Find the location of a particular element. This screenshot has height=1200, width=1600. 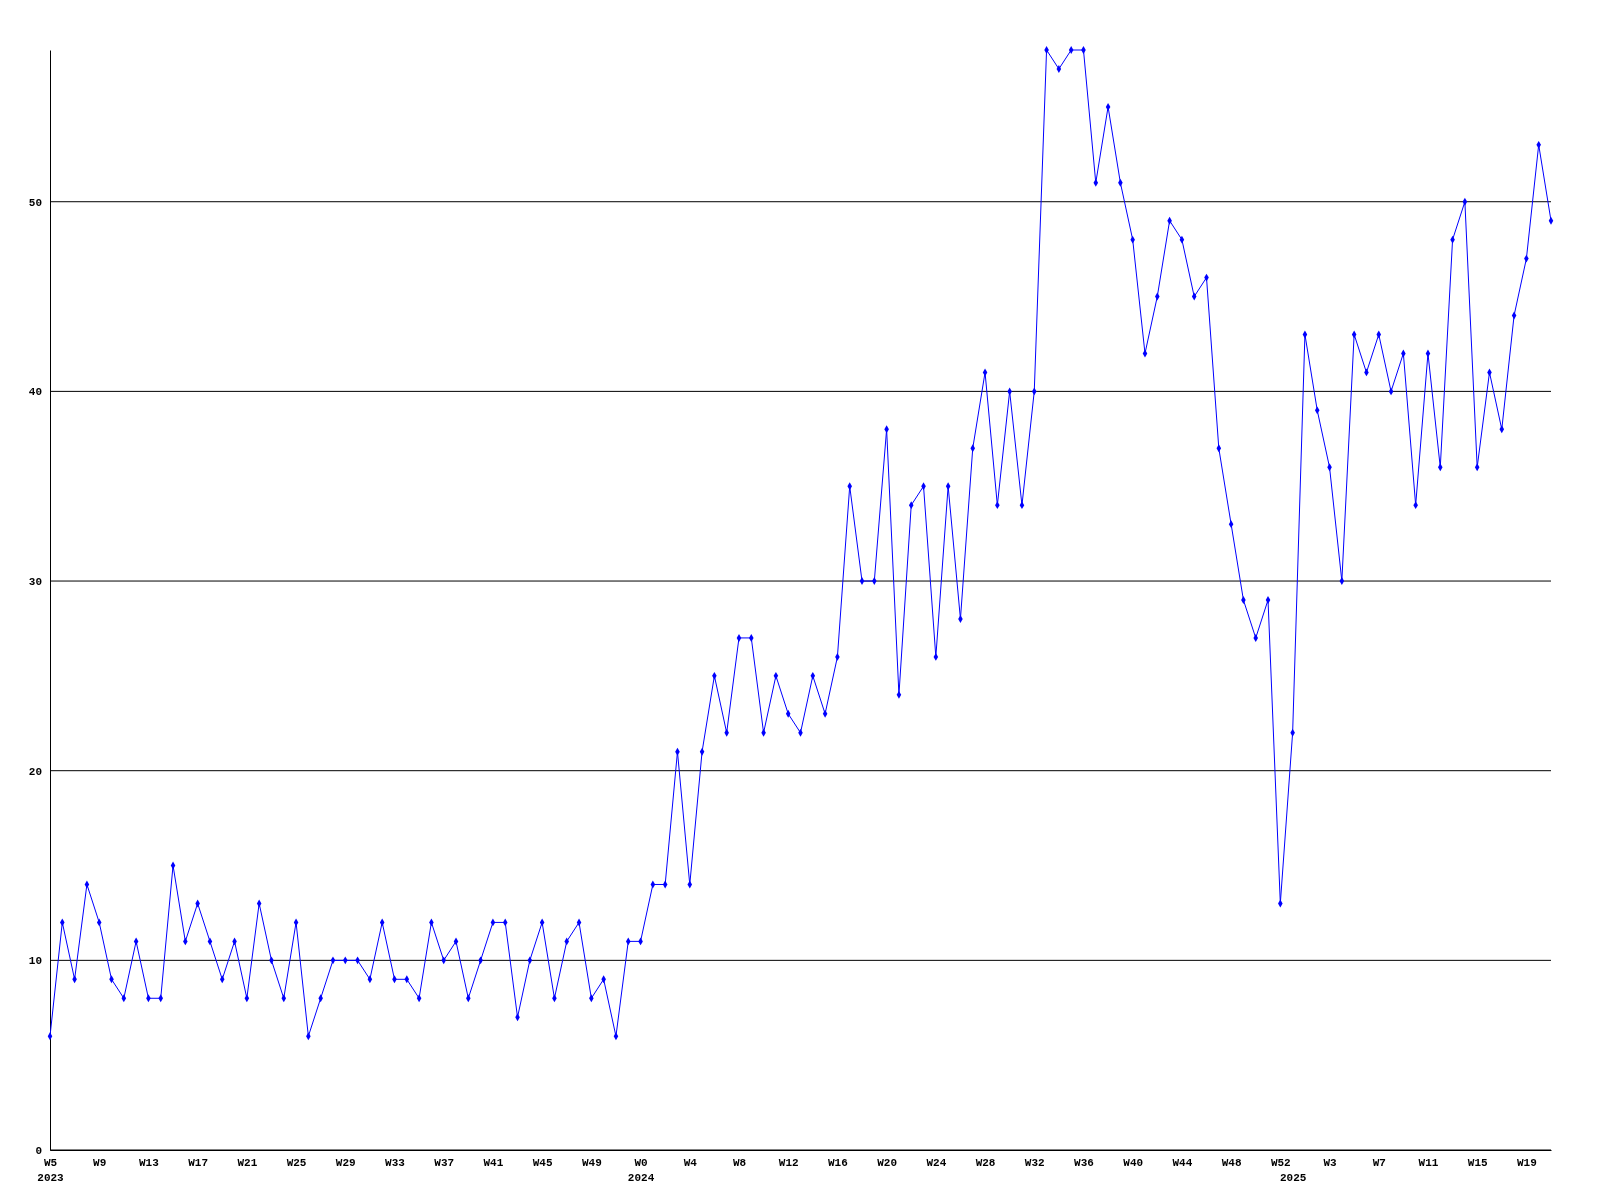

x-tick-label: W24 is located at coordinates (936, 1163).